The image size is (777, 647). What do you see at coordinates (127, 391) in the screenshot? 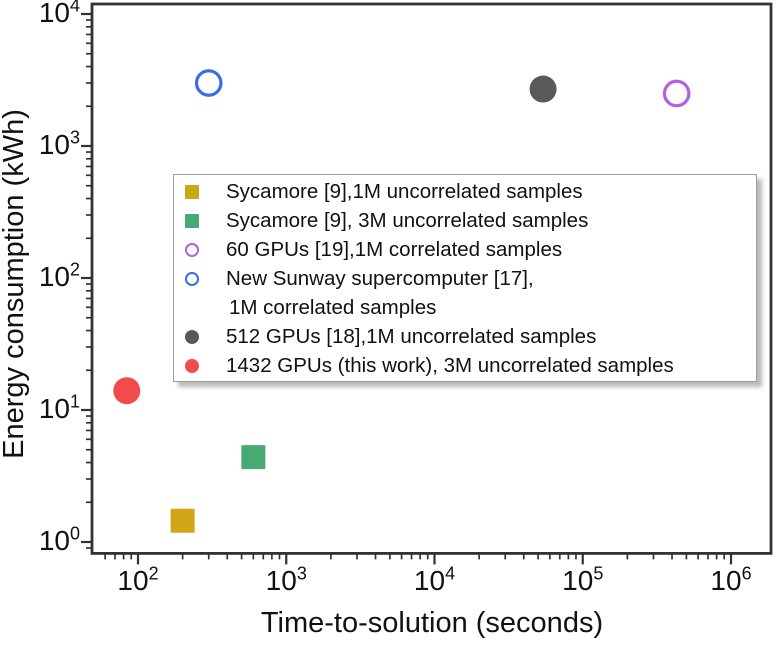
I see `point-1432-gpus` at bounding box center [127, 391].